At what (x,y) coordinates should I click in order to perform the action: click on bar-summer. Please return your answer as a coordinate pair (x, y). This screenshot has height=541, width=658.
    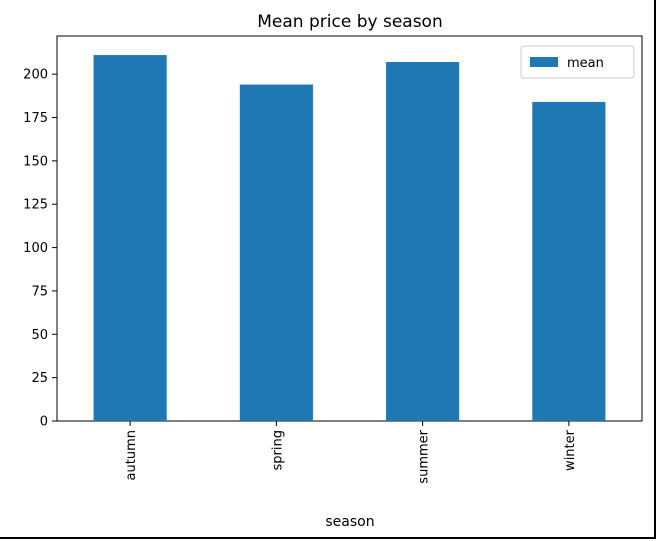
    Looking at the image, I should click on (423, 241).